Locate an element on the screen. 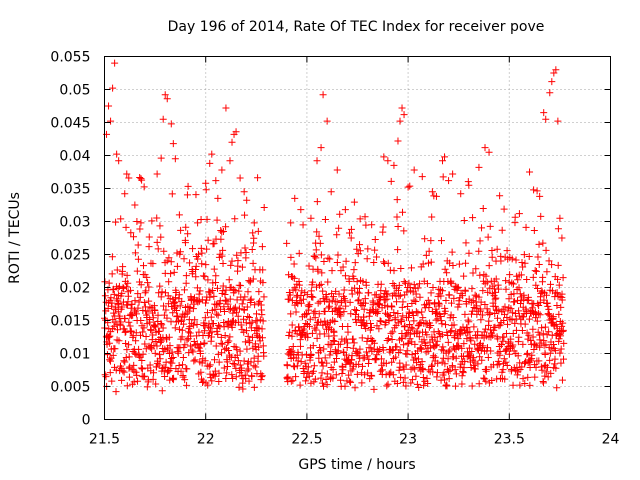 Image resolution: width=640 pixels, height=480 pixels. y-tick-label: 0.015 is located at coordinates (70, 322).